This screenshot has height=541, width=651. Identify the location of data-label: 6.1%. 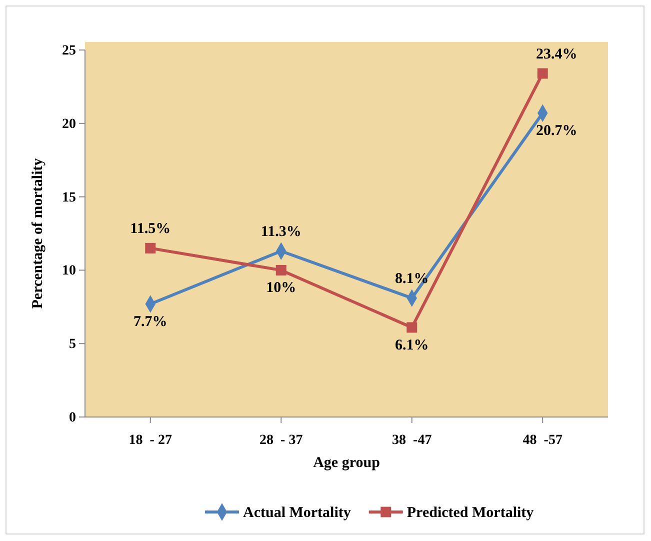
(412, 345).